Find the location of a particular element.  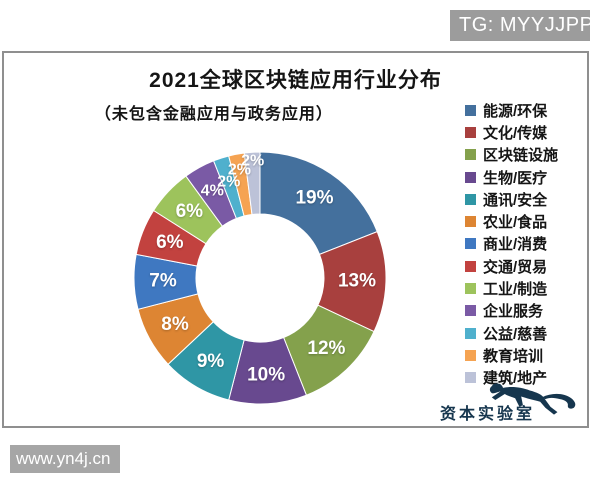

legend-item: 生物/医疗 is located at coordinates (527, 177).